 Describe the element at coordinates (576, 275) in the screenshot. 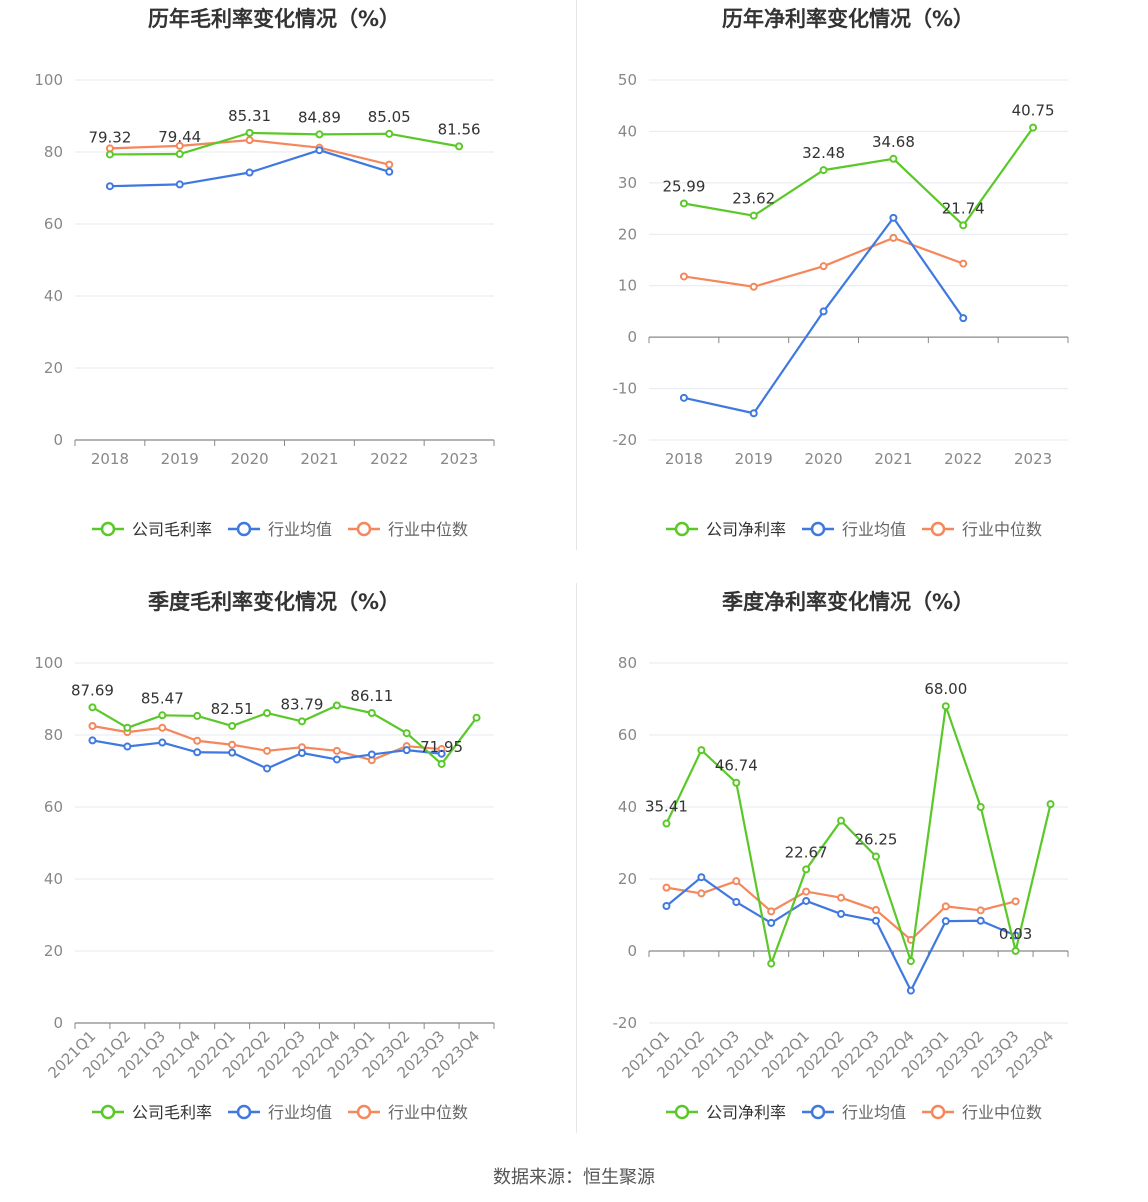

I see `panel-divider` at that location.